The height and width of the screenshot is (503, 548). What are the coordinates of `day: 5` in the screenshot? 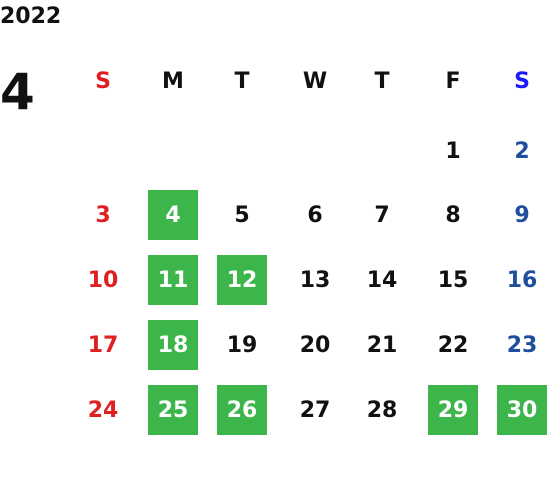 It's located at (242, 215).